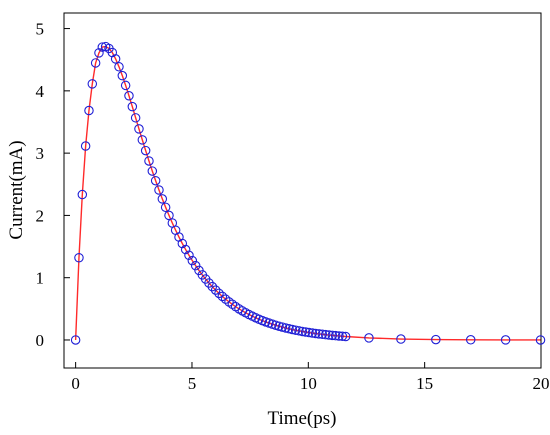  Describe the element at coordinates (192, 383) in the screenshot. I see `x-tick-label-1: 5` at that location.